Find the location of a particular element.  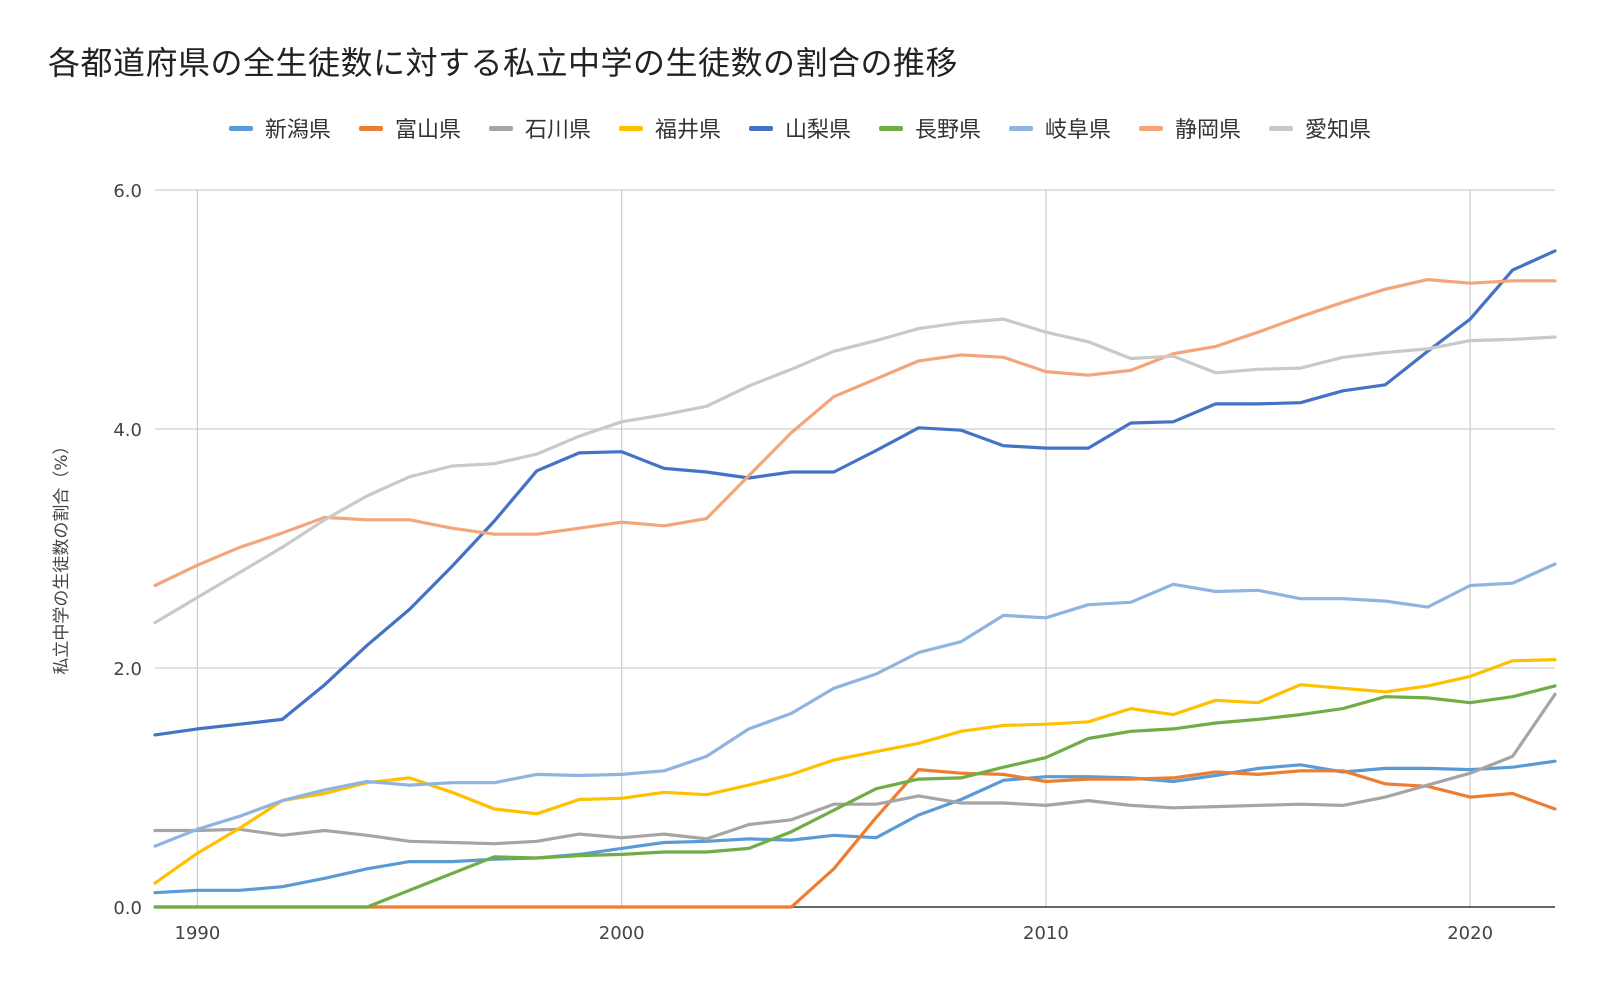

legend-item: 福井県 is located at coordinates (669, 128).